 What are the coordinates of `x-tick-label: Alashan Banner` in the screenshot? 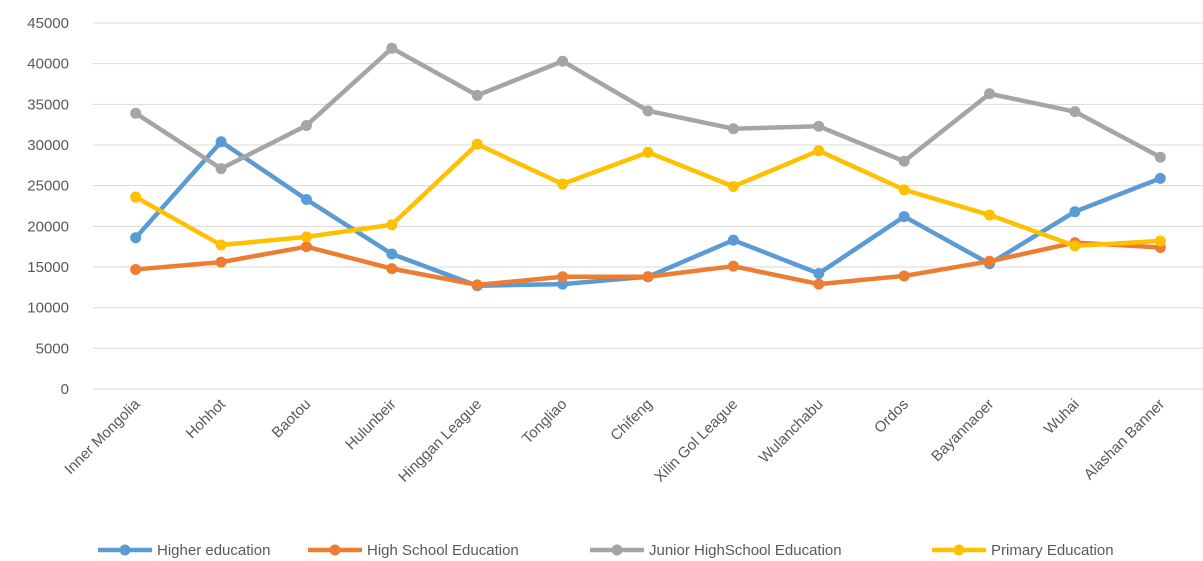 It's located at (1125, 440).